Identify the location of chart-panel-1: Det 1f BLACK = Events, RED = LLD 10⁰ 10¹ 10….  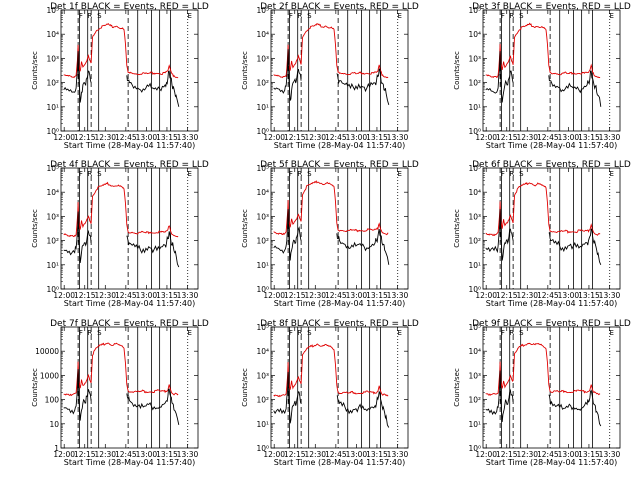
(120, 76).